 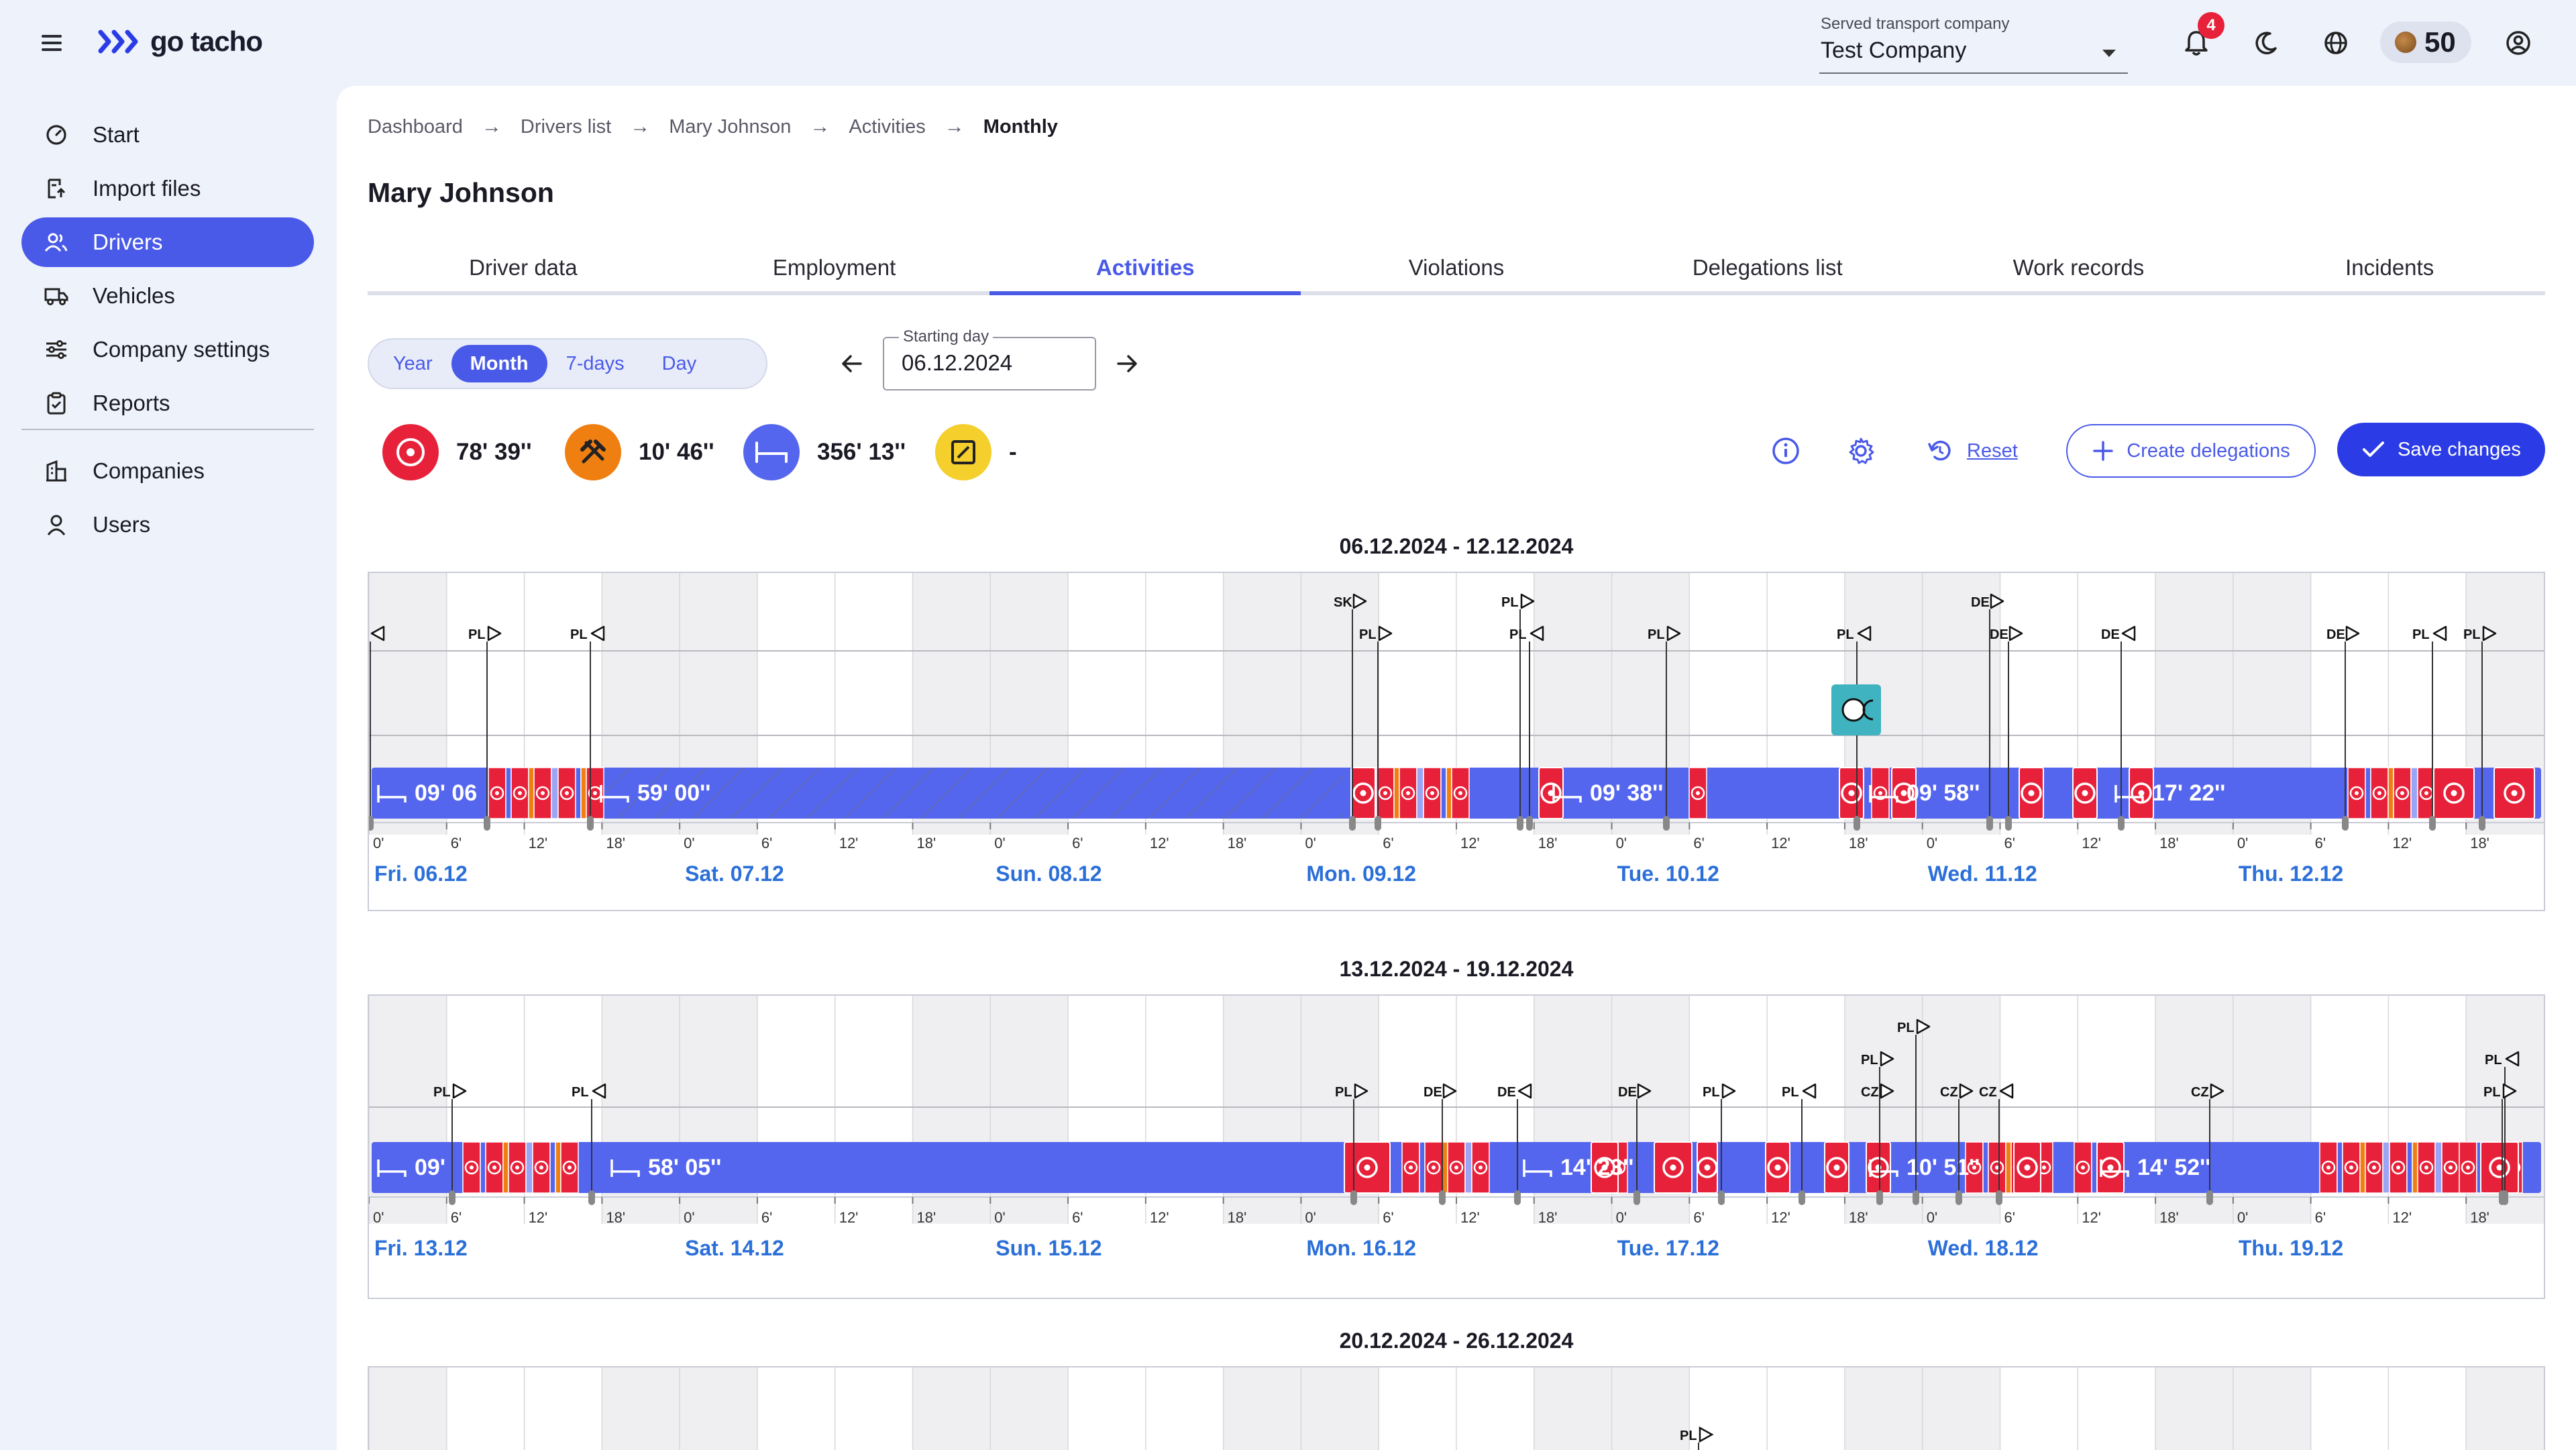 What do you see at coordinates (992, 363) in the screenshot?
I see `starting-day-input` at bounding box center [992, 363].